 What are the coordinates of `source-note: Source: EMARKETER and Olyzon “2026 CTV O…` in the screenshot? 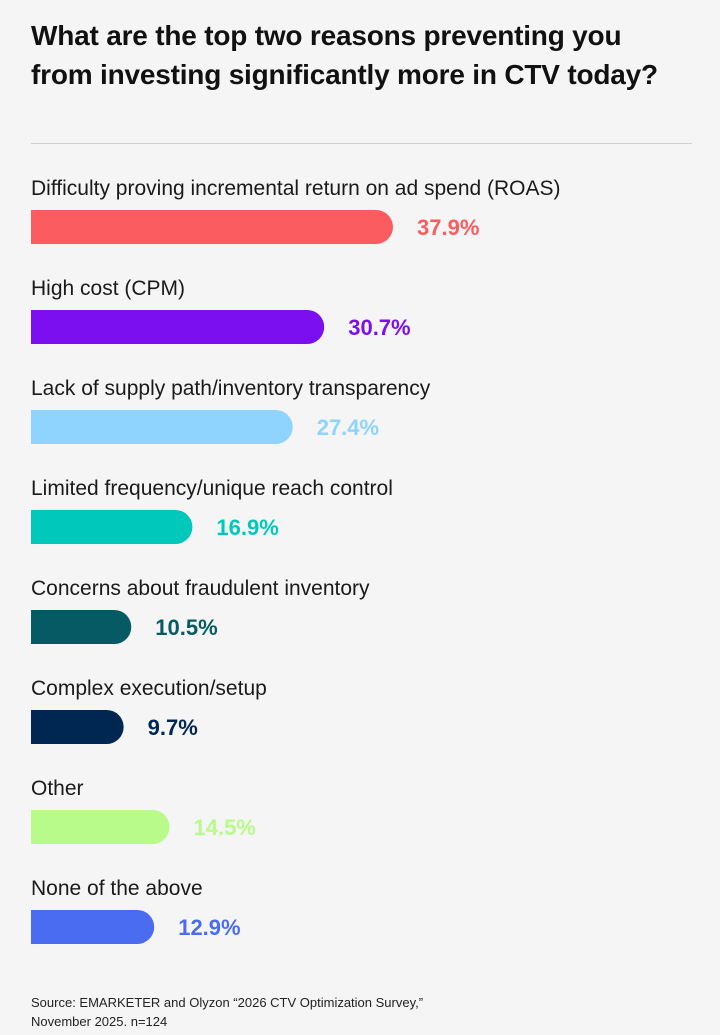 It's located at (331, 1012).